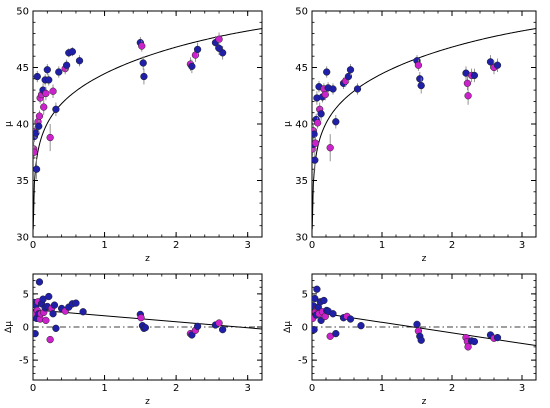  I want to click on y-tick-label: 30, so click(22, 238).